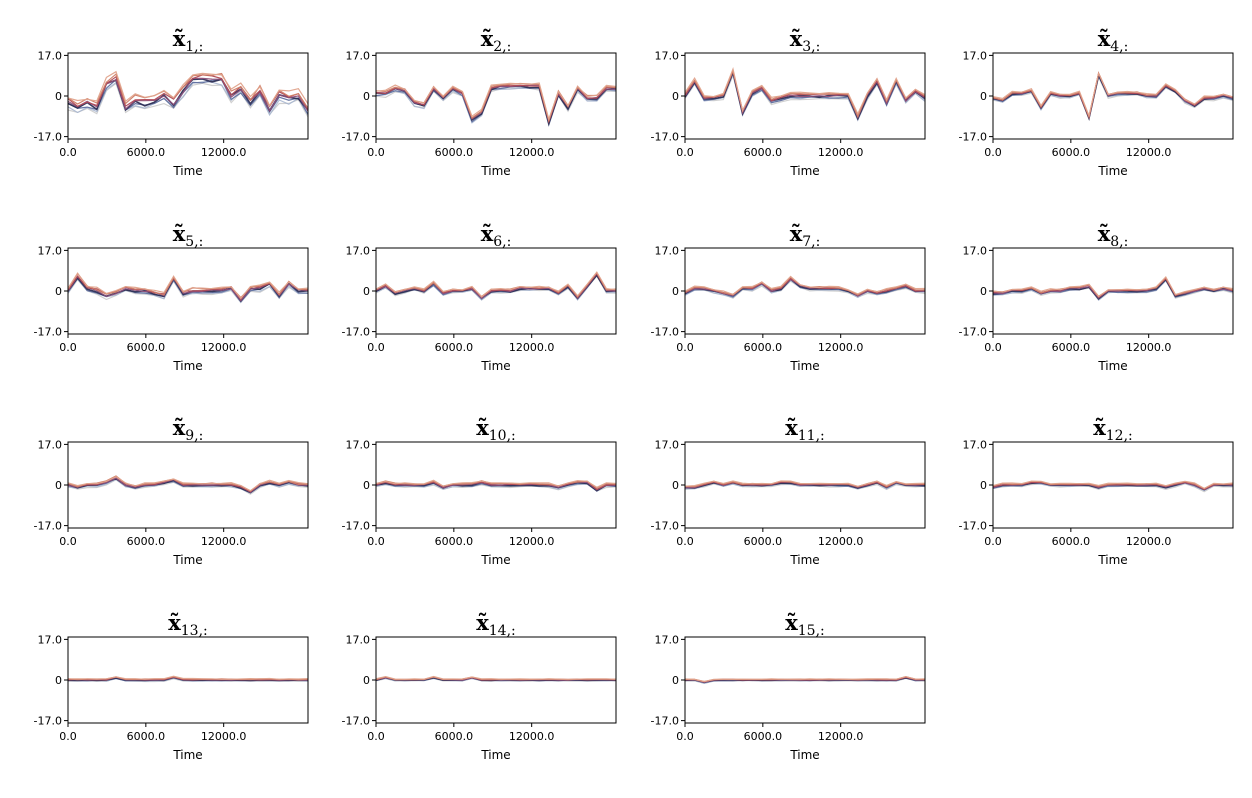  What do you see at coordinates (171, 686) in the screenshot?
I see `panel-13: x̃13,: -17.0 0 17.0 0.0 6000.0 12000.0 Time` at bounding box center [171, 686].